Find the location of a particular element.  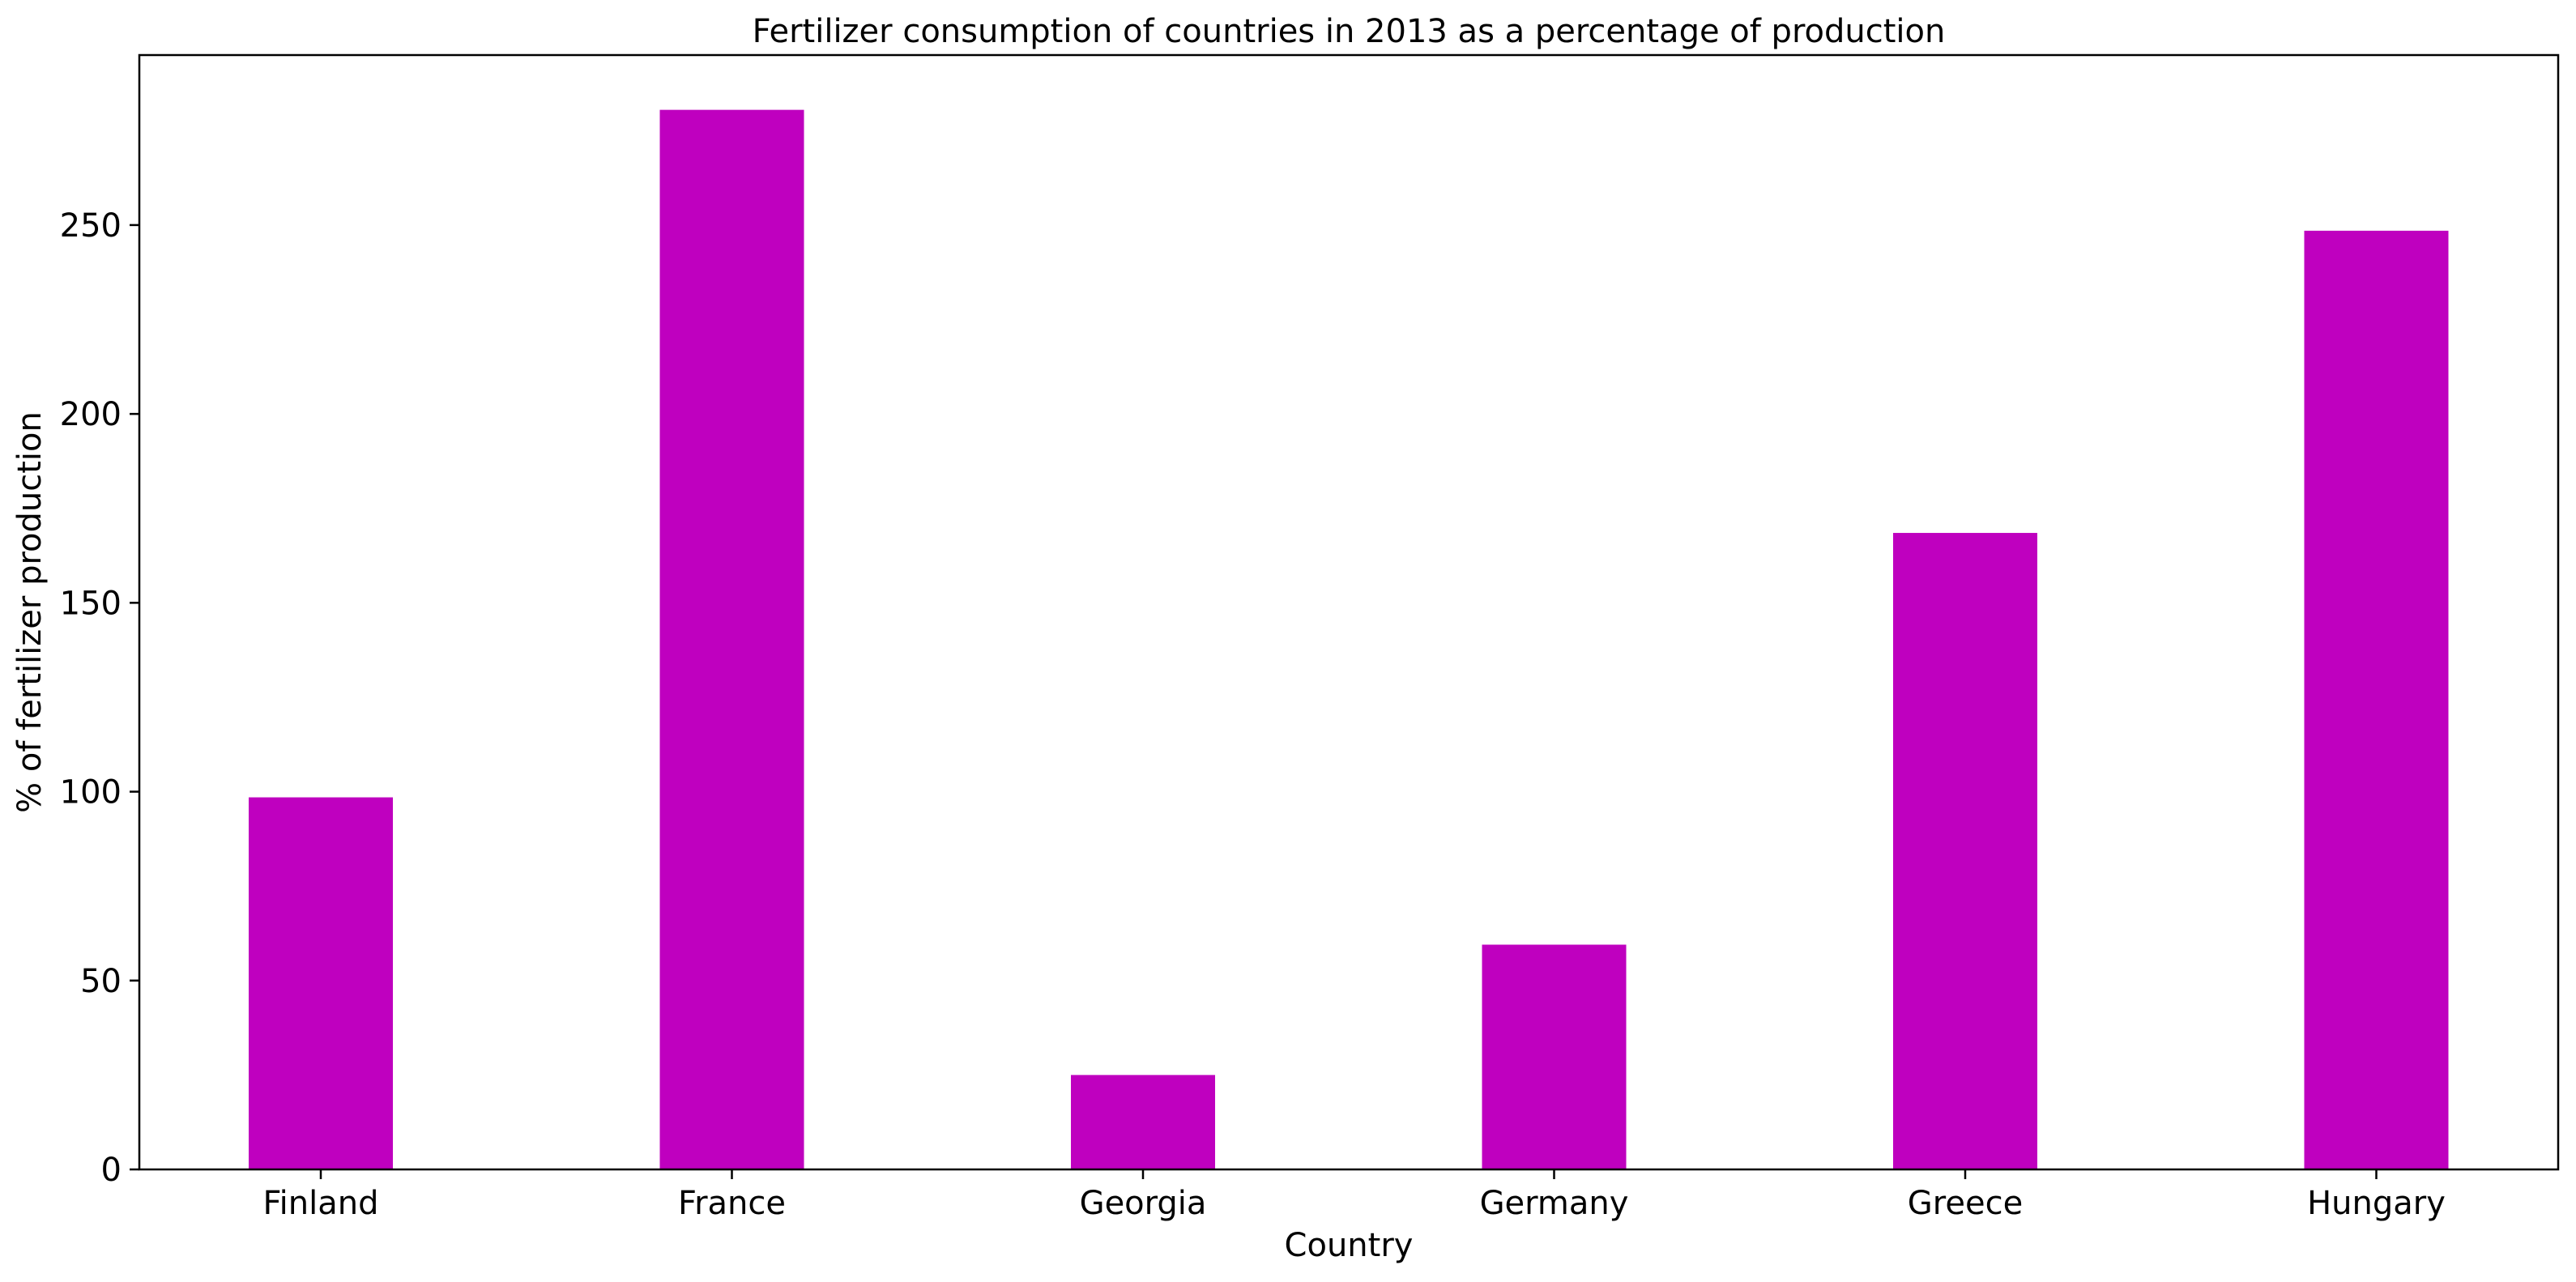

y-tick-label-150: 150 is located at coordinates (91, 603).